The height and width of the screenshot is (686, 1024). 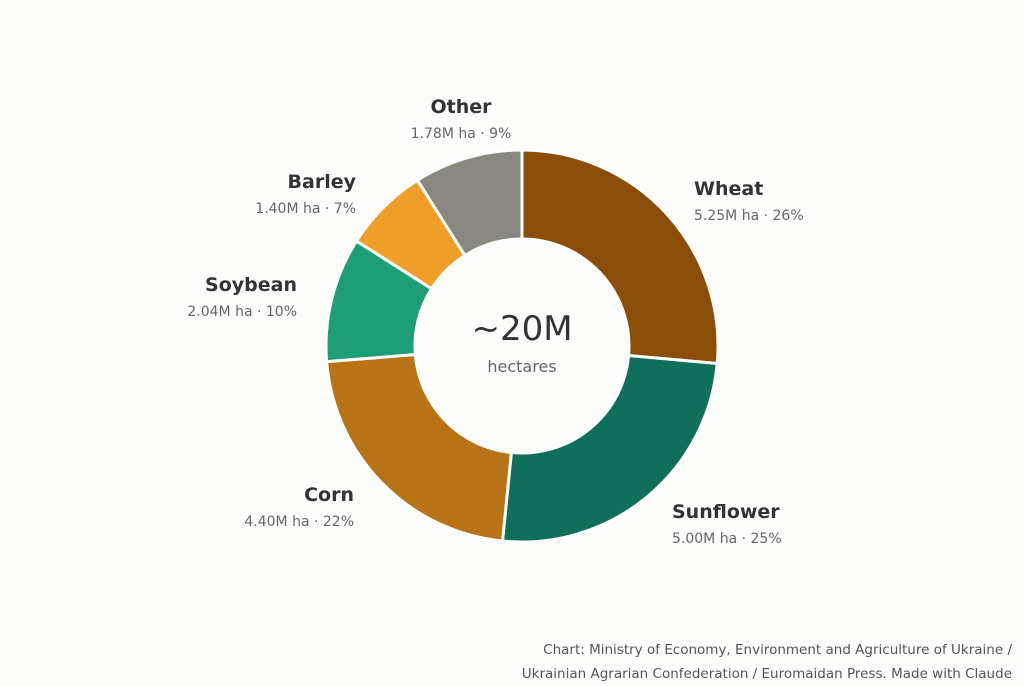 What do you see at coordinates (728, 189) in the screenshot?
I see `label-name-wheat: Wheat` at bounding box center [728, 189].